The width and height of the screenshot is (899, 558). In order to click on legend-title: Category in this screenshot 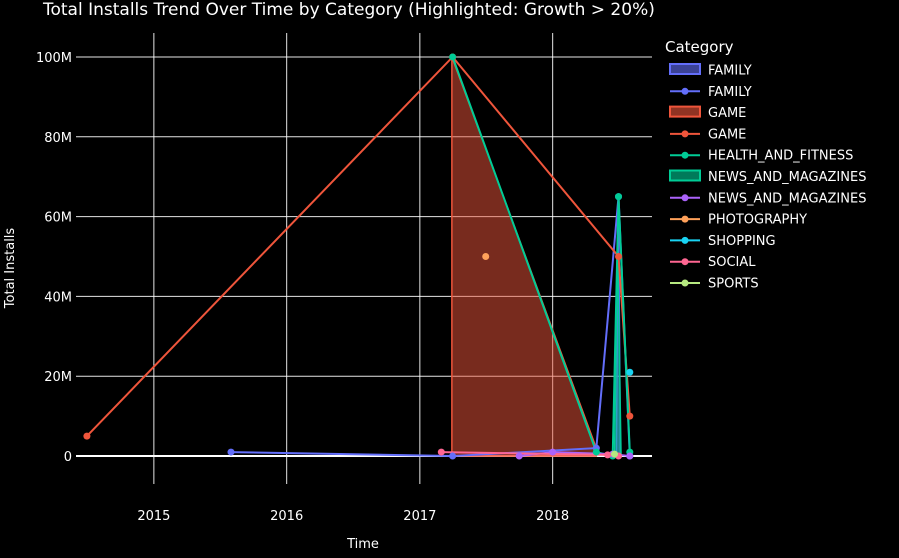, I will do `click(699, 47)`.